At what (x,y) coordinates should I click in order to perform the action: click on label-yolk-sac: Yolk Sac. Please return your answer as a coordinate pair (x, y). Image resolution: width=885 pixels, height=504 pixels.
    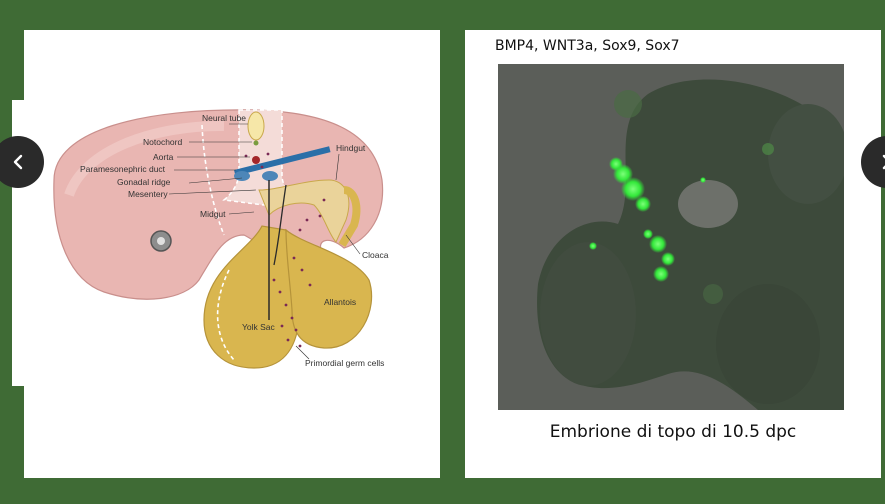
    Looking at the image, I should click on (259, 327).